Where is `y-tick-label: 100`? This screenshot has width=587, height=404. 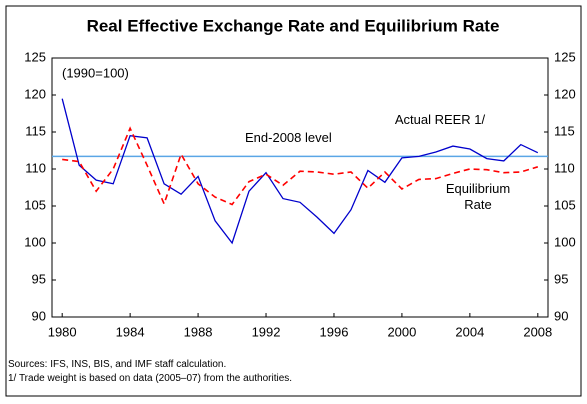 y-tick-label: 100 is located at coordinates (35, 241).